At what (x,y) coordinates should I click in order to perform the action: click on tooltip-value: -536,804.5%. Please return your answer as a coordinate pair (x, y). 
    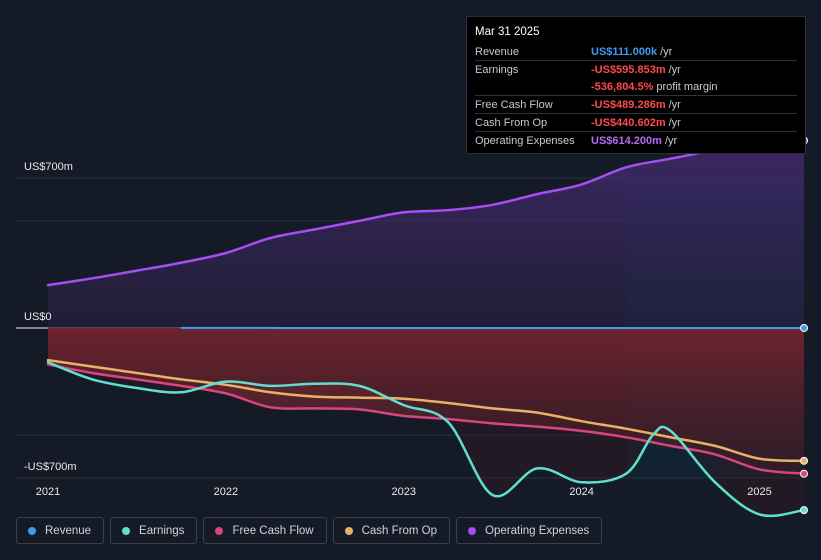
    Looking at the image, I should click on (622, 86).